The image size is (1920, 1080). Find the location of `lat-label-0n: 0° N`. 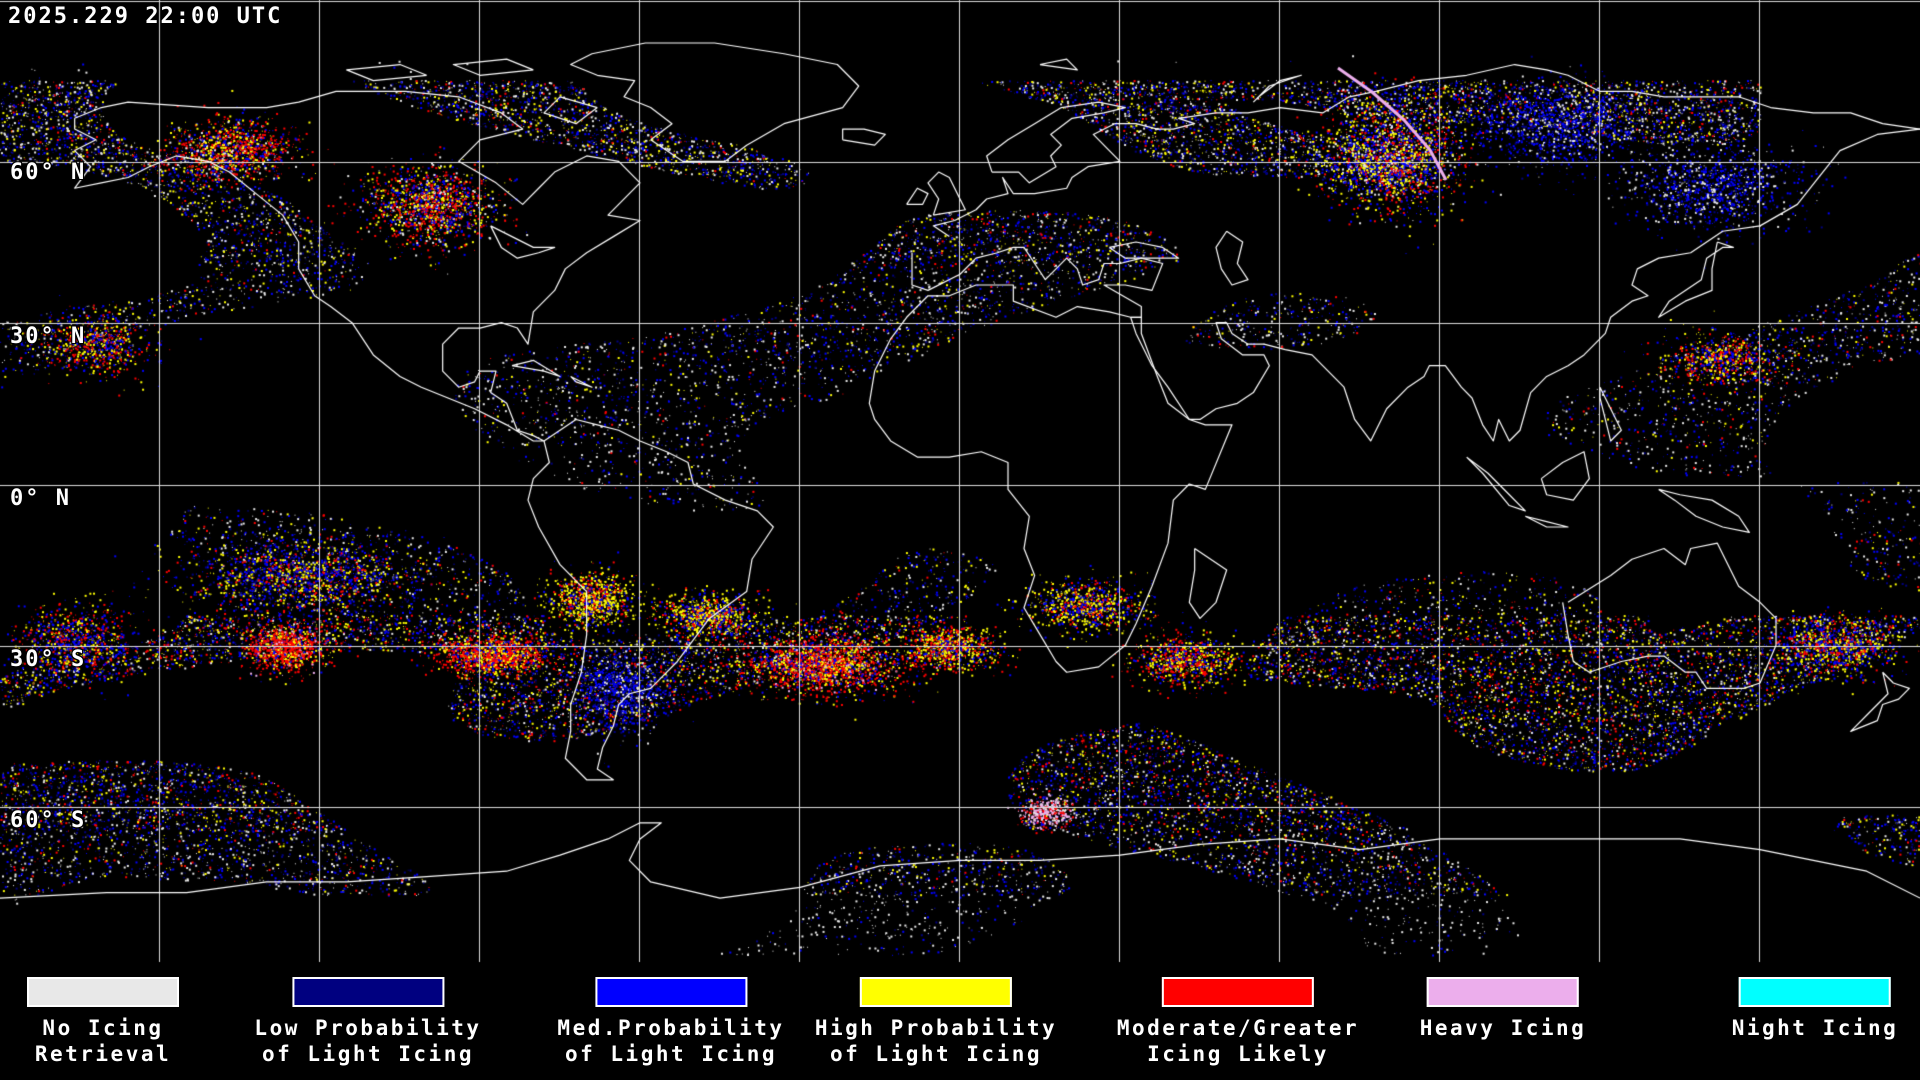

lat-label-0n: 0° N is located at coordinates (40, 498).